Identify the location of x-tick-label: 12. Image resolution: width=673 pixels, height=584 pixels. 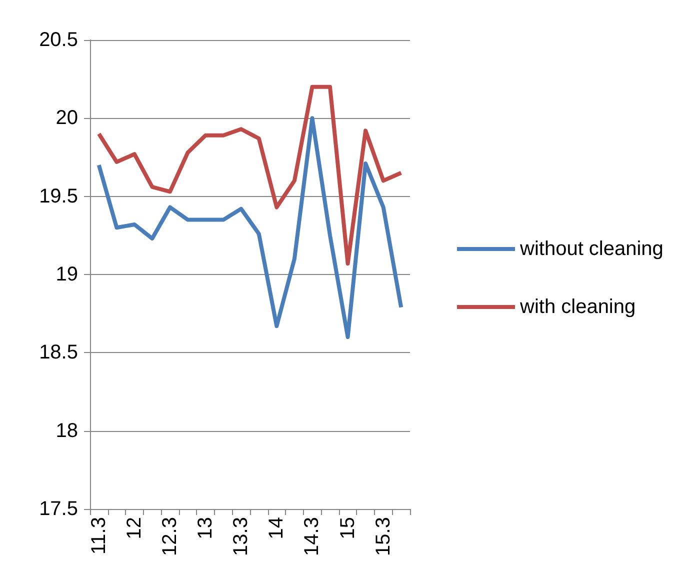
(134, 528).